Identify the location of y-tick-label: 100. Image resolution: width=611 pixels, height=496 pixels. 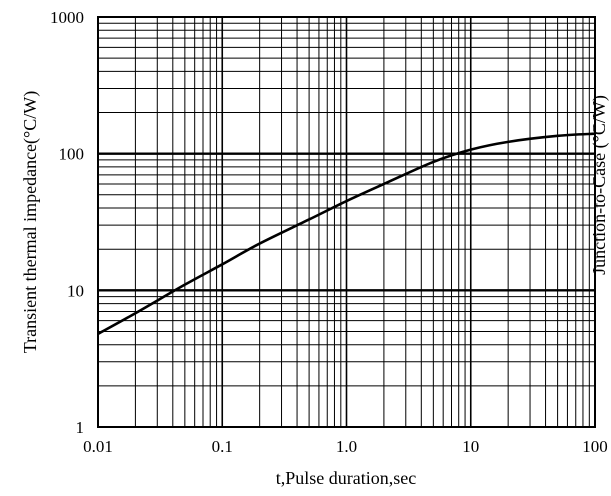
(72, 154).